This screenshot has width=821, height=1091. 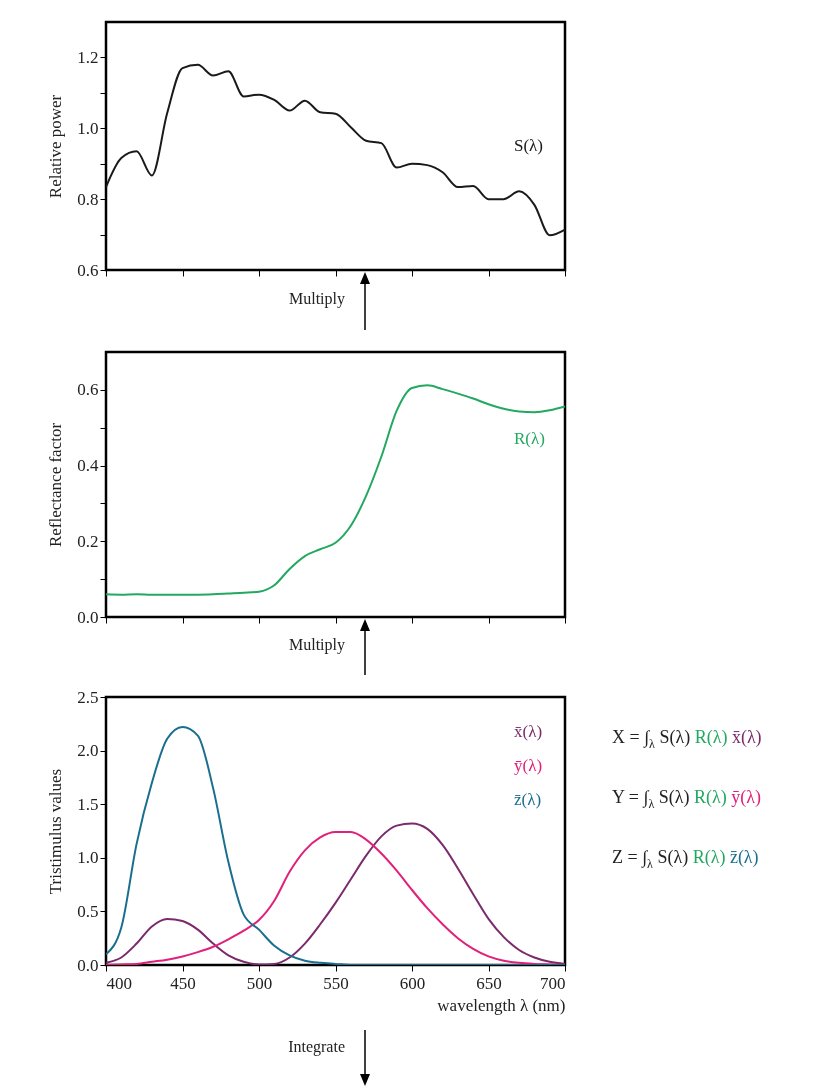 What do you see at coordinates (501, 1005) in the screenshot?
I see `x-axis-title: wavelength λ (nm)` at bounding box center [501, 1005].